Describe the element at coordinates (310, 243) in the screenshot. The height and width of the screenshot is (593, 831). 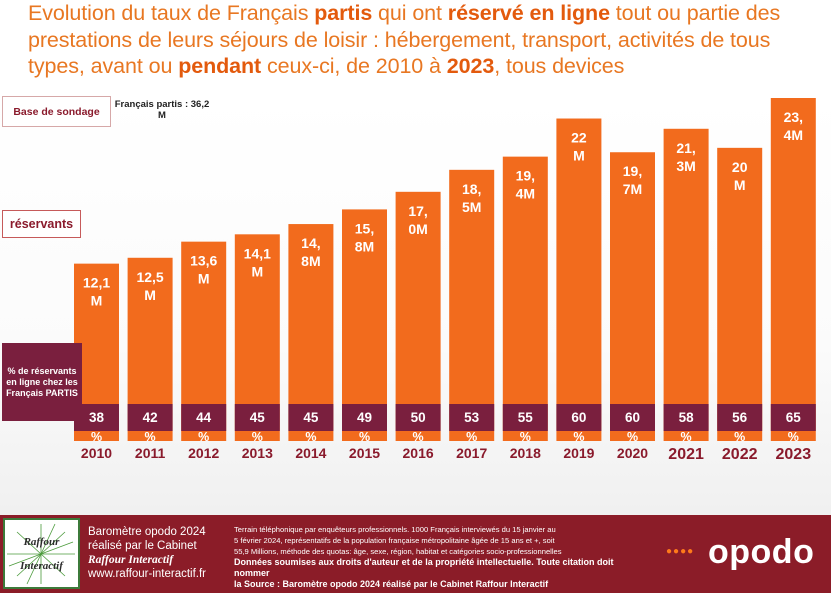
I see `bar-value-label: 14,` at that location.